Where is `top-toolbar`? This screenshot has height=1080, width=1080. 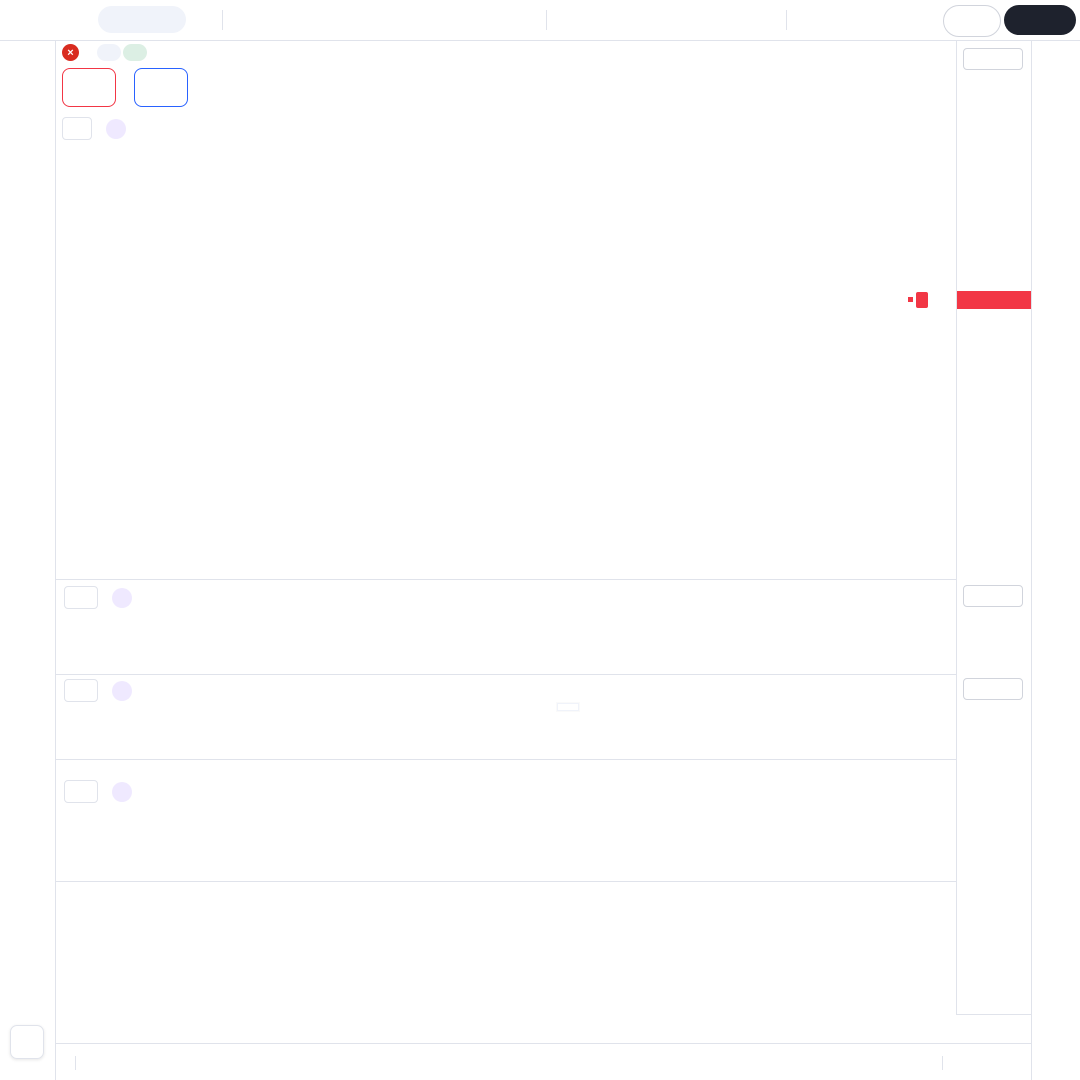
top-toolbar is located at coordinates (540, 20).